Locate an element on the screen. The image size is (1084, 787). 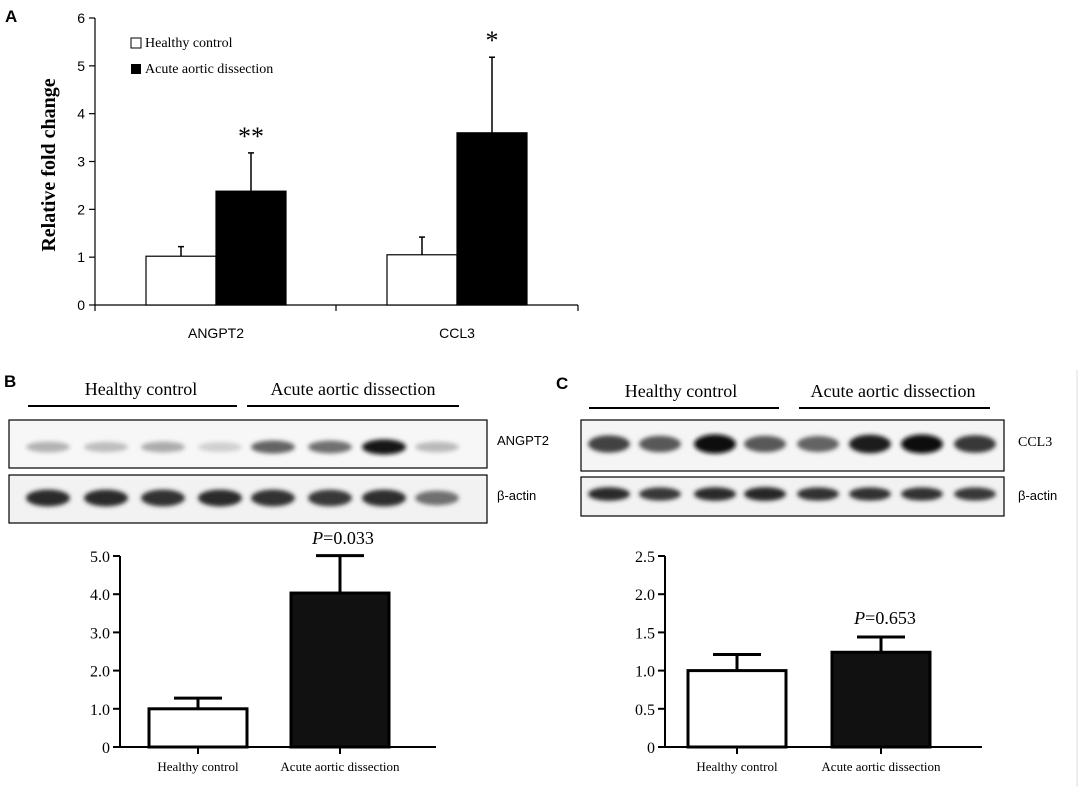
chart-c-p-italic: P is located at coordinates (859, 618).